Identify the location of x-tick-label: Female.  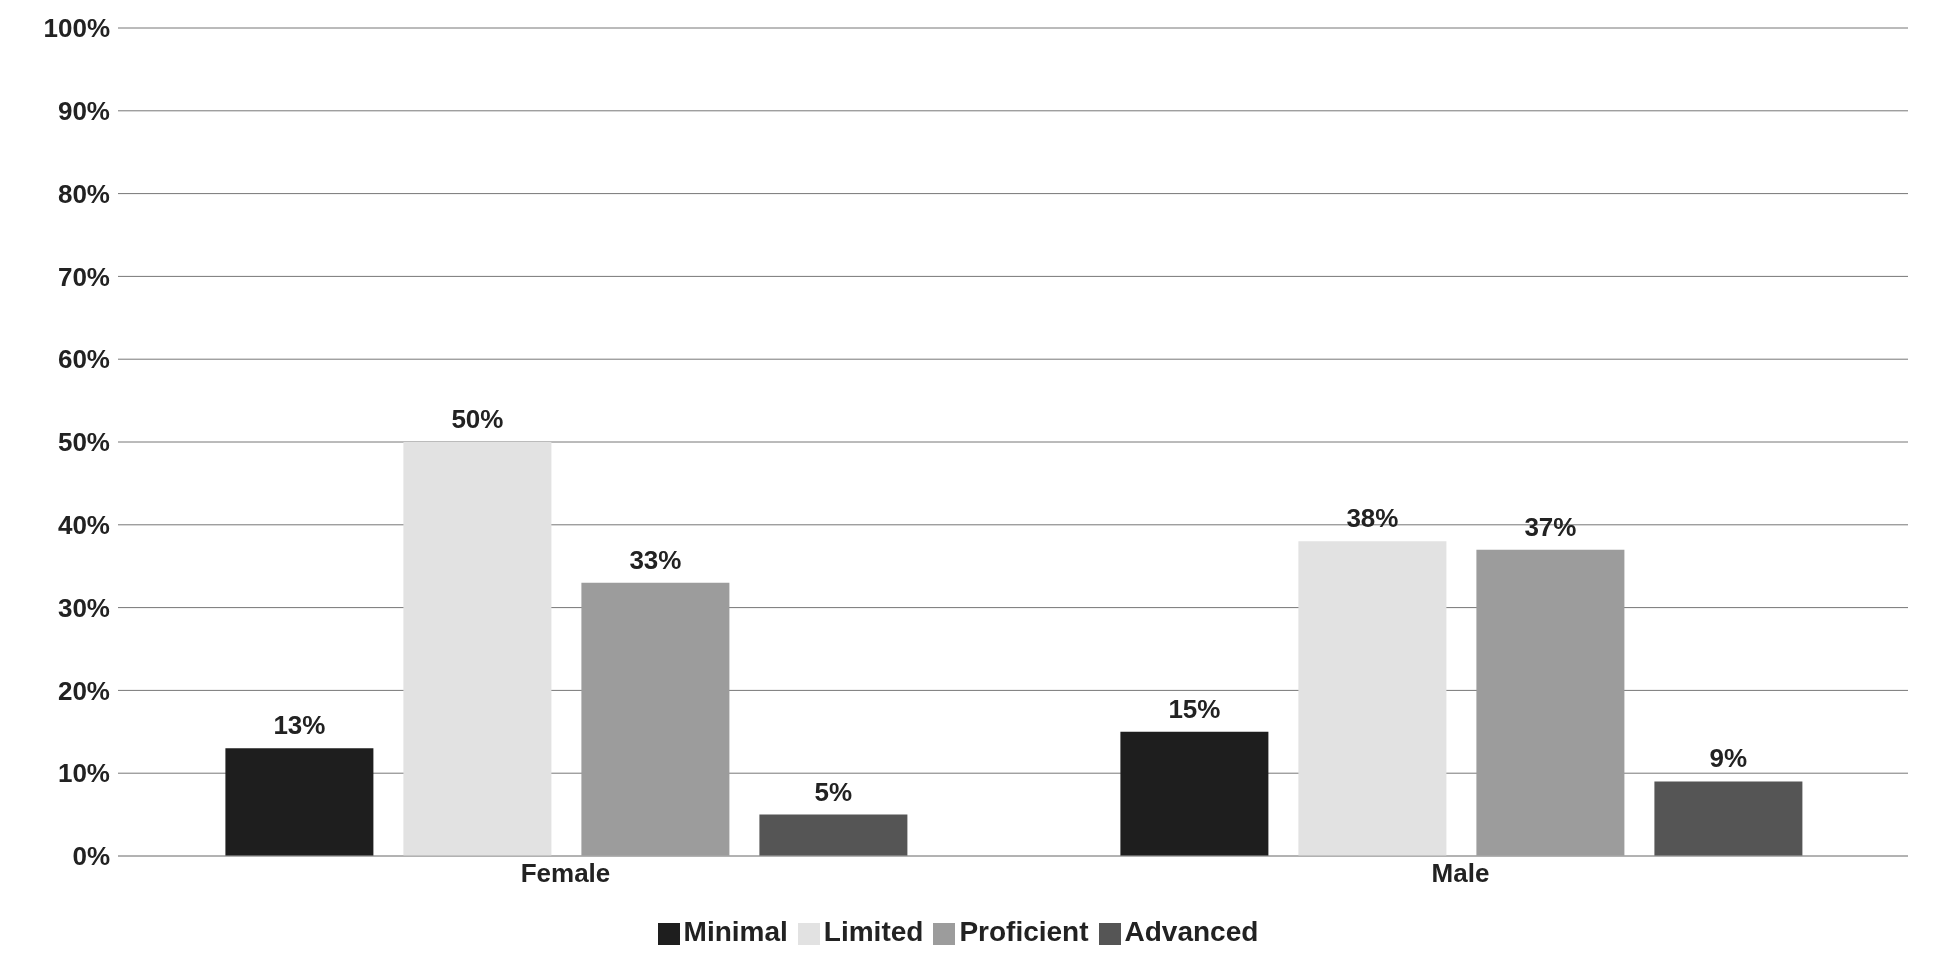
(565, 873).